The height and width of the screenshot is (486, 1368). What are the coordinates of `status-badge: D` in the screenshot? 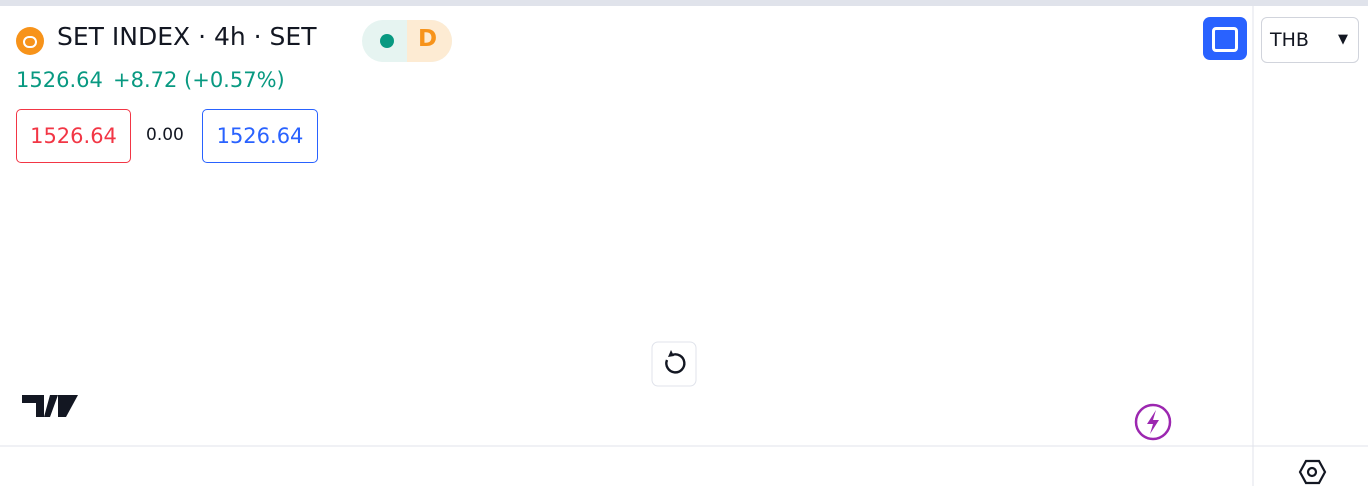 It's located at (407, 41).